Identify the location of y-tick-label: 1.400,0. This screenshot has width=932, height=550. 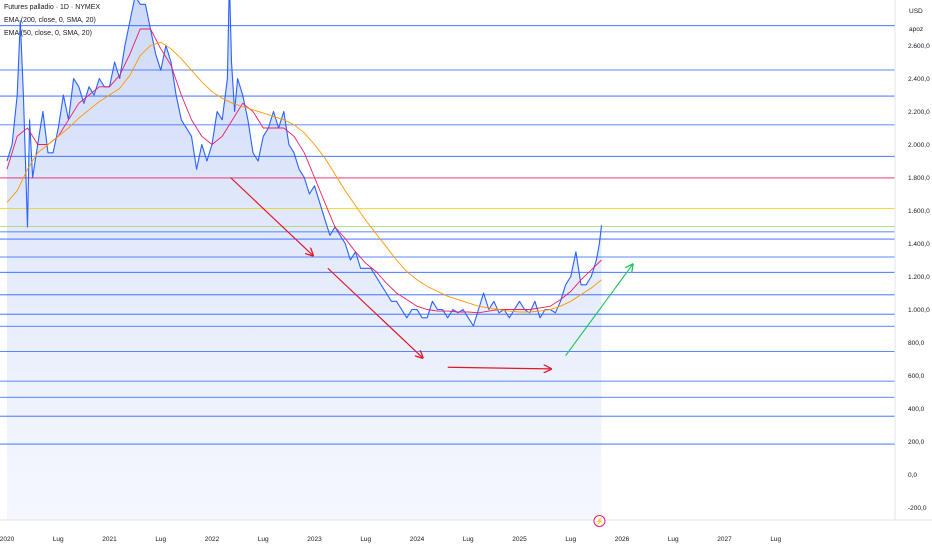
(919, 244).